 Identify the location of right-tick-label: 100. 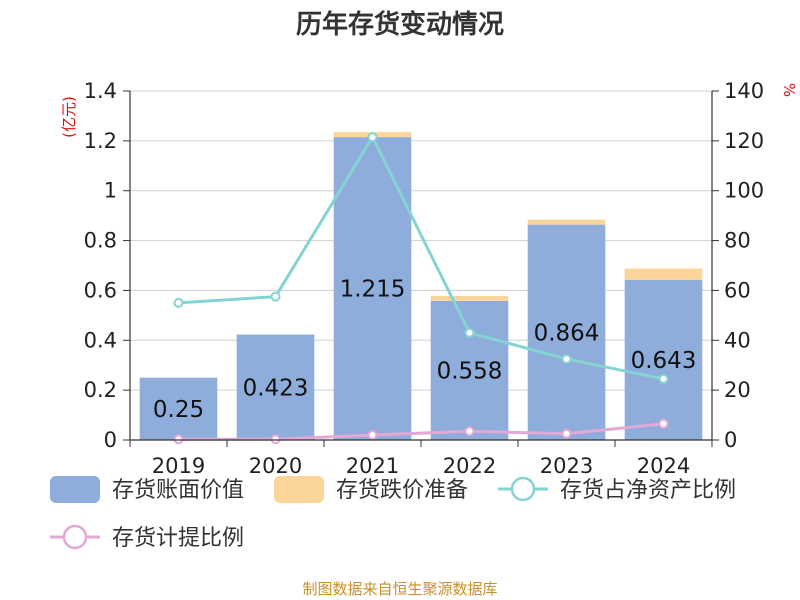
(744, 191).